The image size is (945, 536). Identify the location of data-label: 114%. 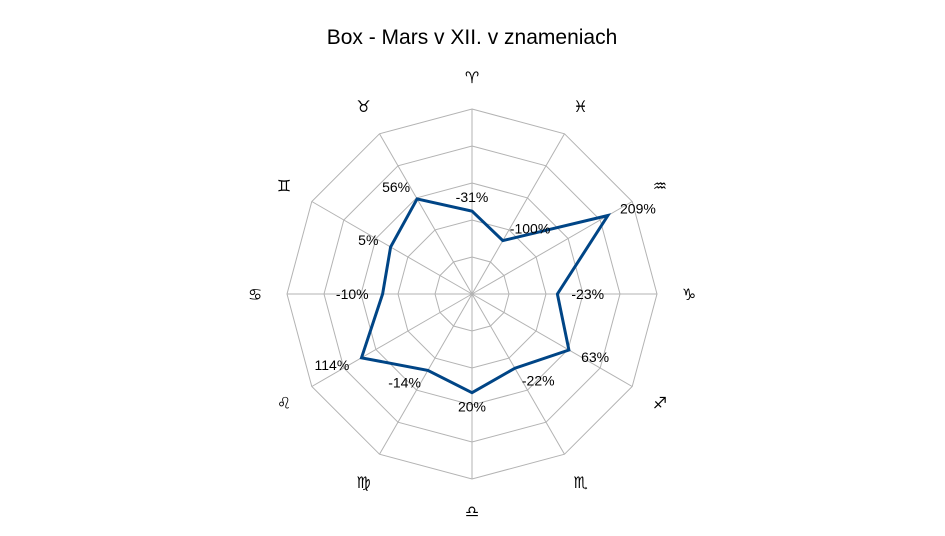
(332, 365).